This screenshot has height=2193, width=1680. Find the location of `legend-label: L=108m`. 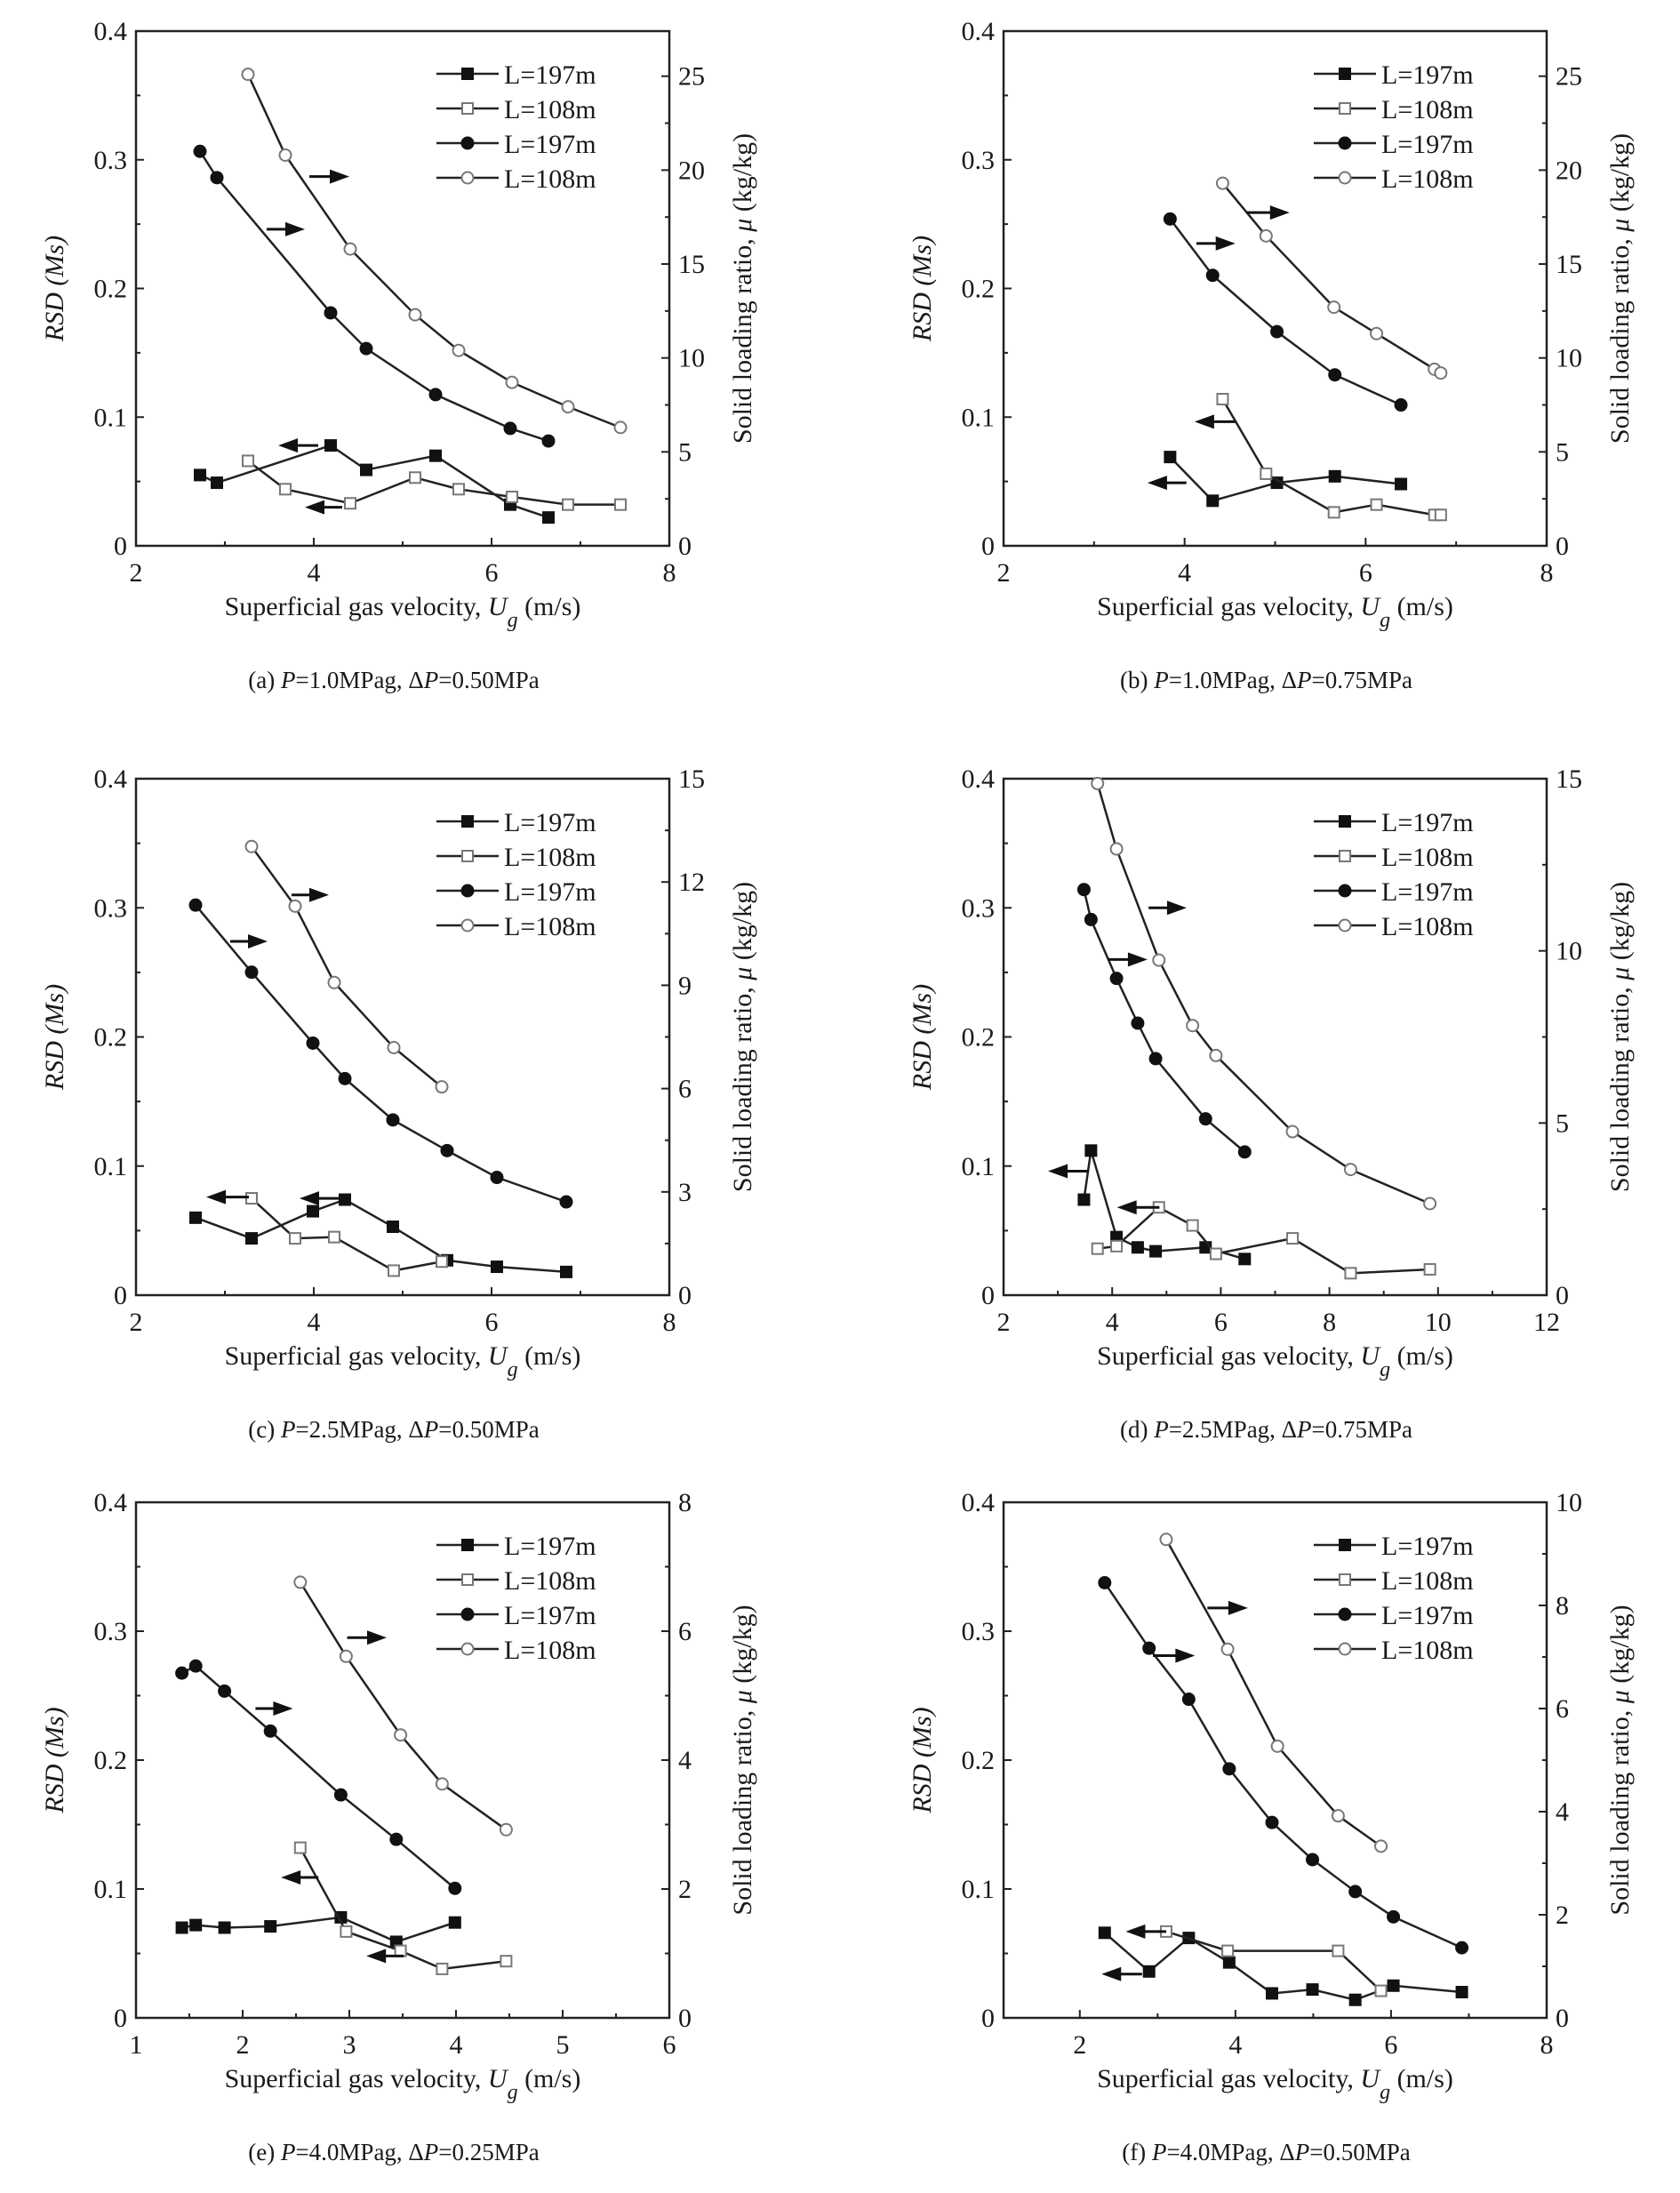

legend-label: L=108m is located at coordinates (550, 179).